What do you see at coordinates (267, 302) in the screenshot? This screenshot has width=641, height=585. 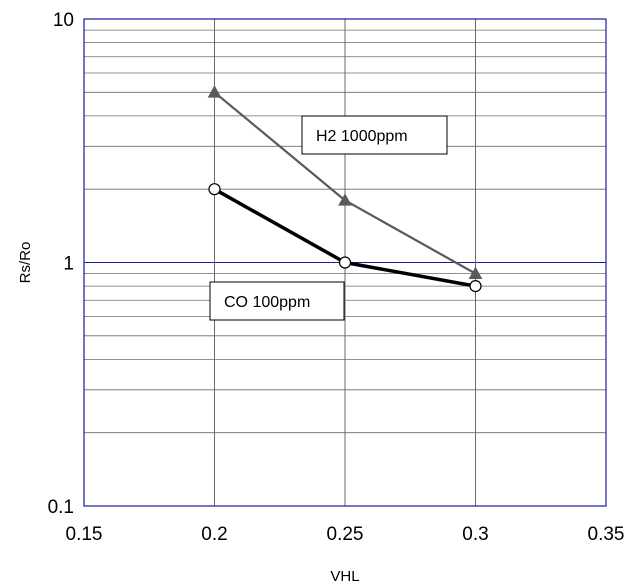 I see `annotation-label-co: CO 100ppm` at bounding box center [267, 302].